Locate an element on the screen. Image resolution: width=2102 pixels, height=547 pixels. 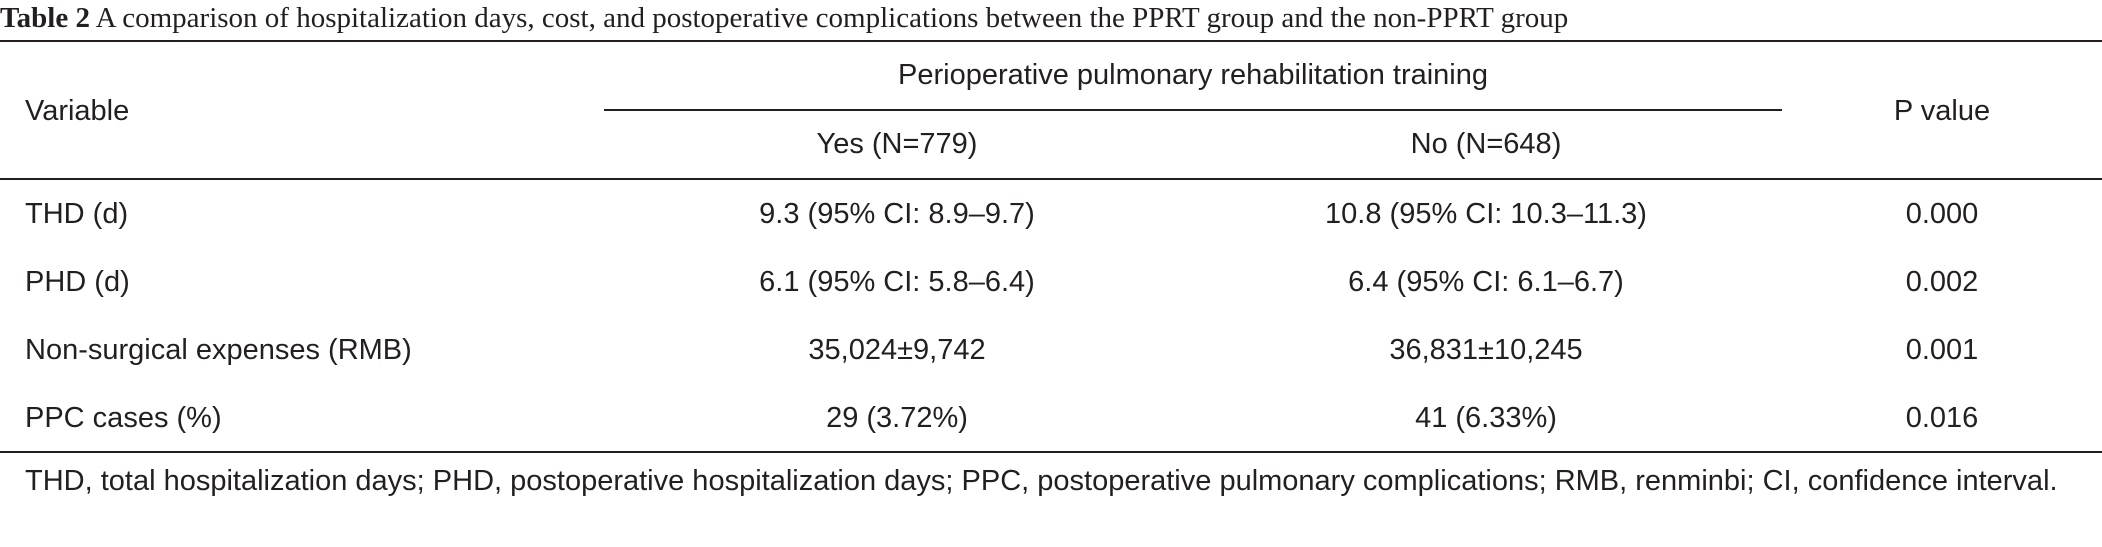
table-label: Table 2 is located at coordinates (45, 18).